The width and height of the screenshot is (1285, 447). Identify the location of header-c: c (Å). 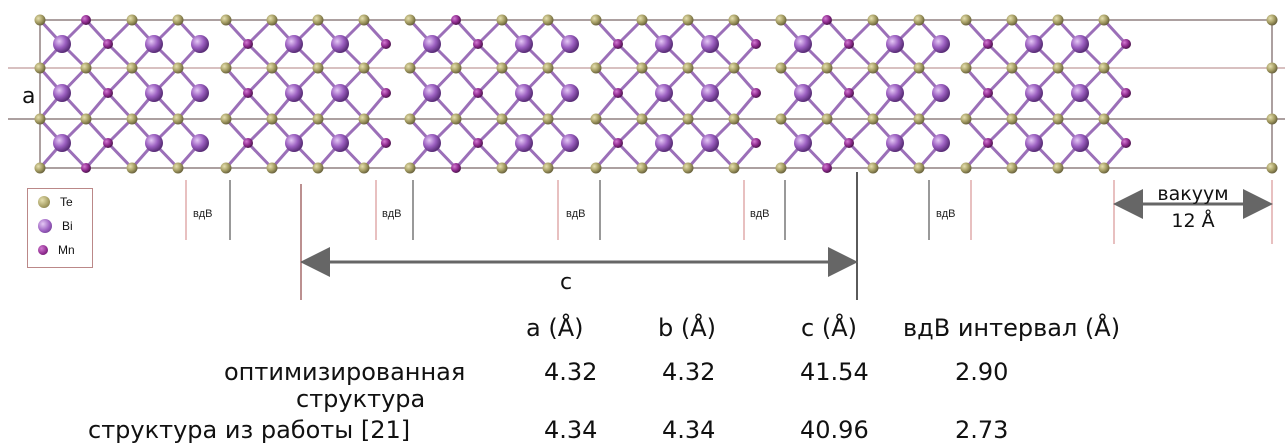
(829, 328).